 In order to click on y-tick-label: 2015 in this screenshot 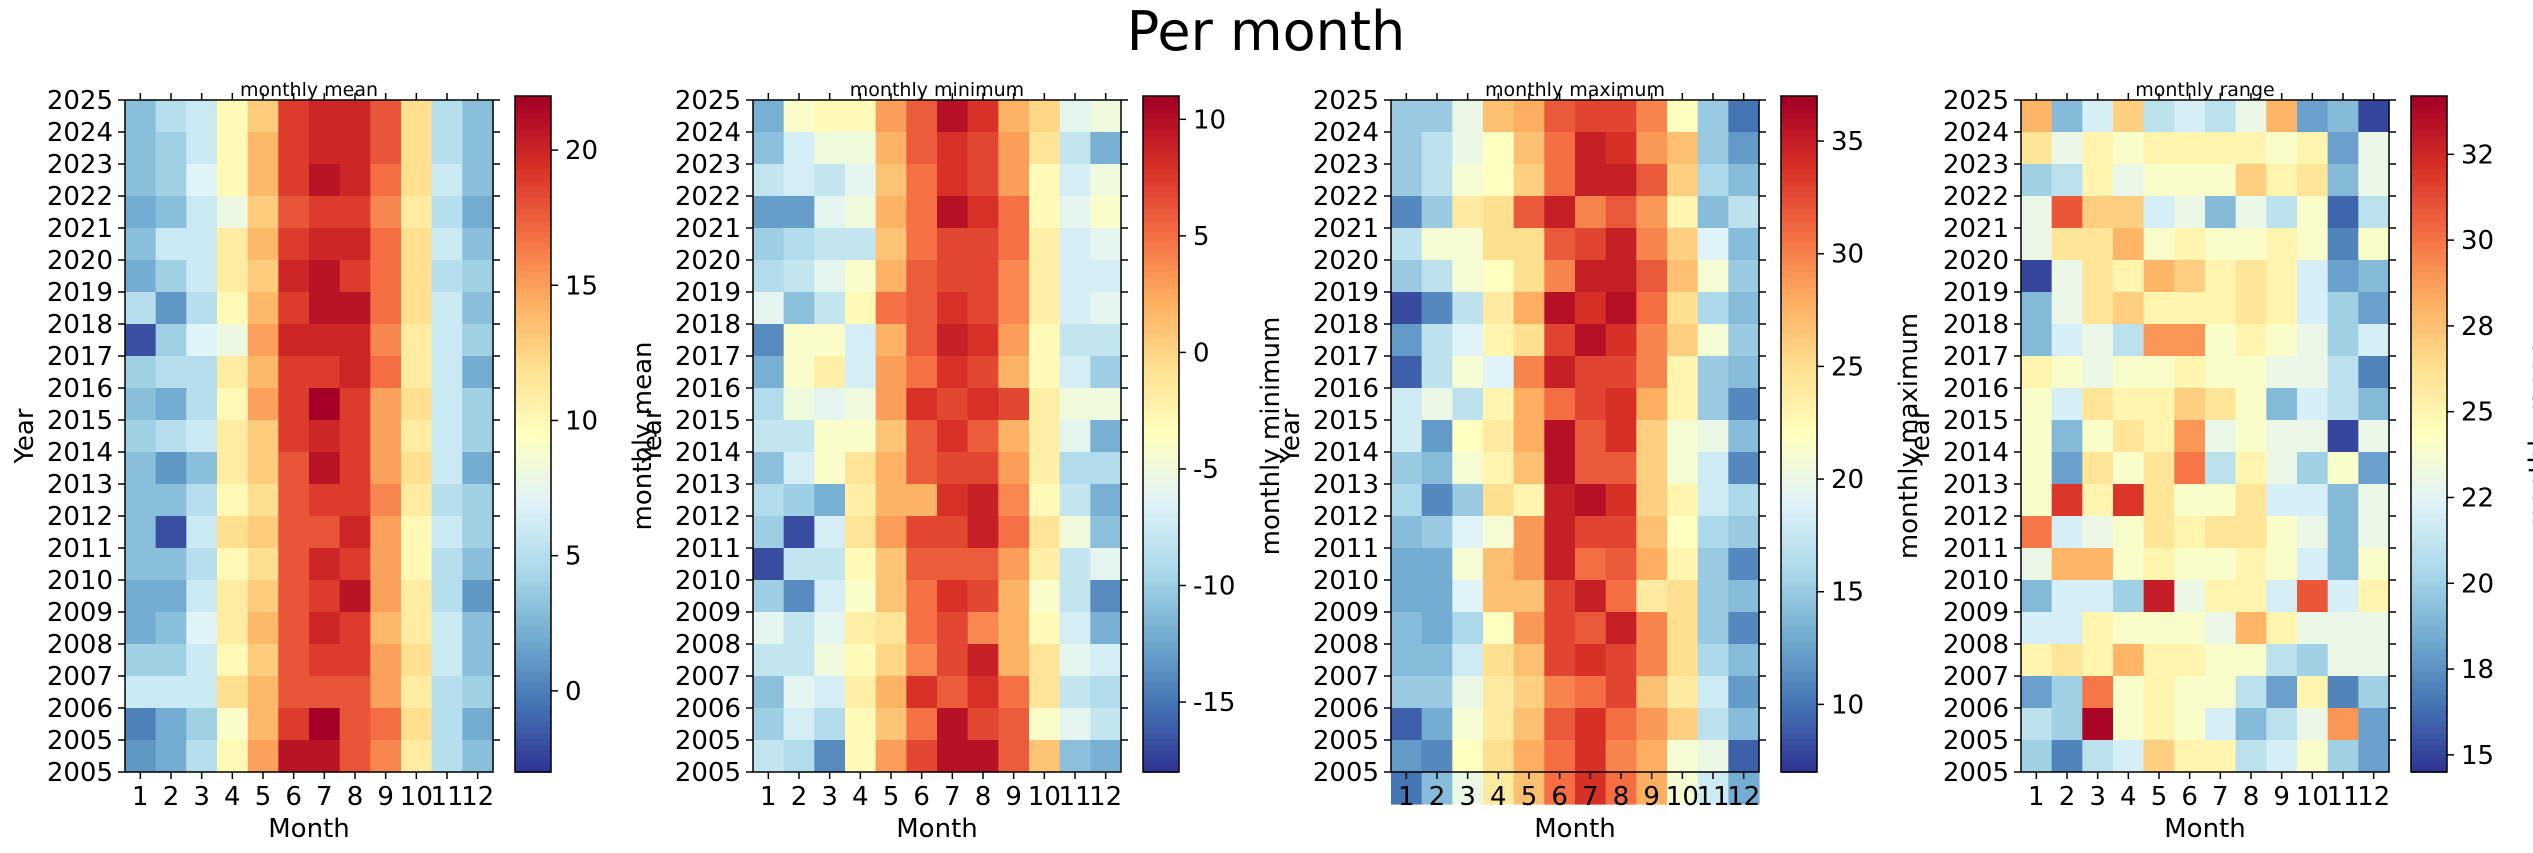, I will do `click(708, 421)`.